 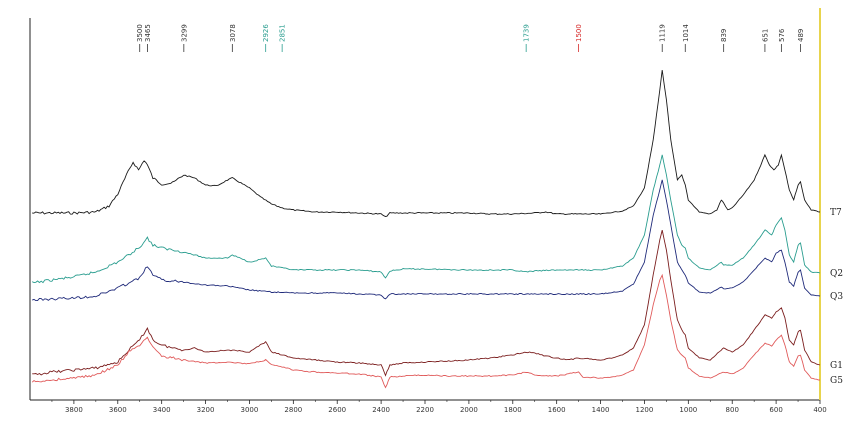 I want to click on series-label-layer: T7 Q2 Q3 G1 G5, so click(x=836, y=297).